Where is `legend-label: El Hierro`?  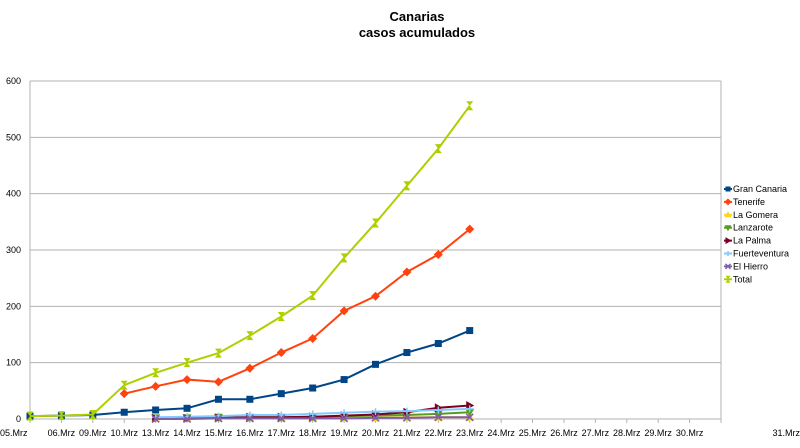 legend-label: El Hierro is located at coordinates (750, 266).